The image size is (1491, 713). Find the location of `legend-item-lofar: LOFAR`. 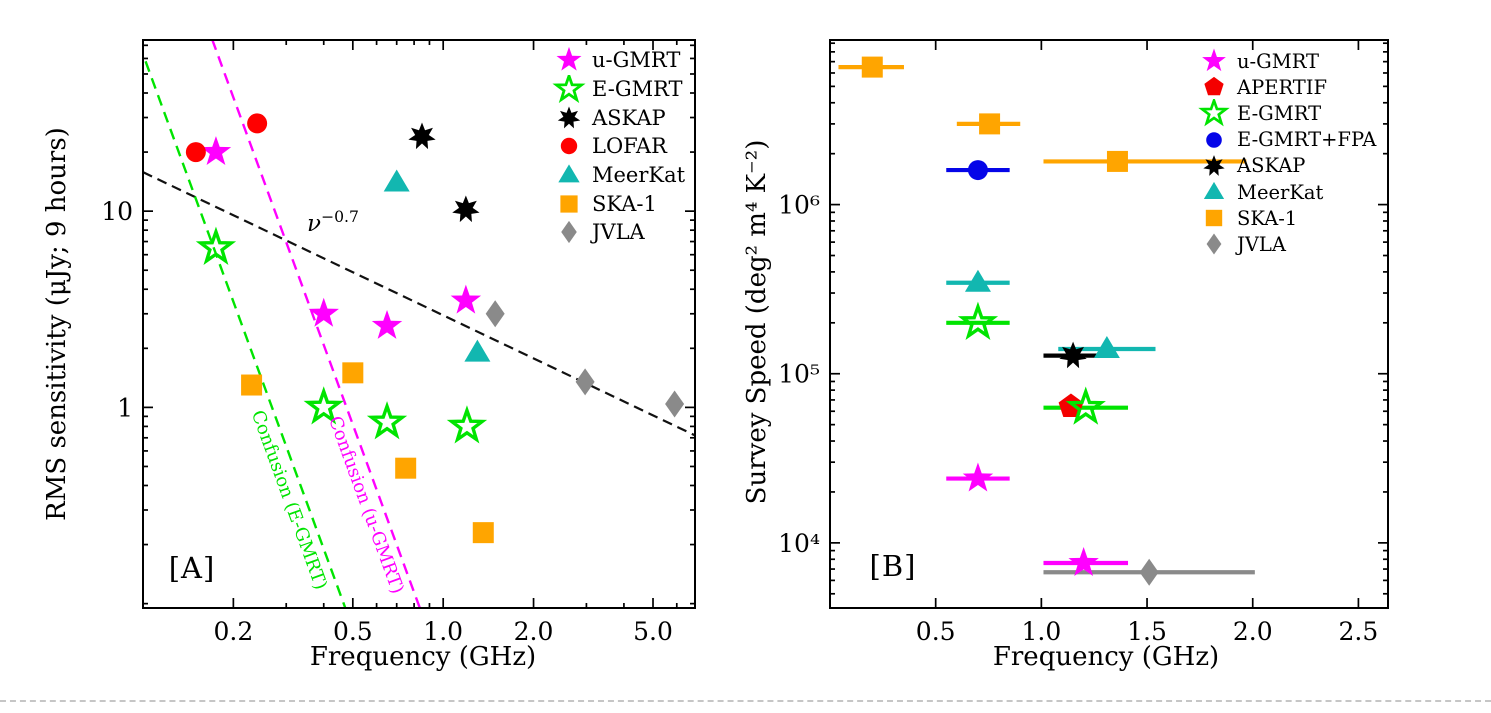

legend-item-lofar: LOFAR is located at coordinates (617, 146).